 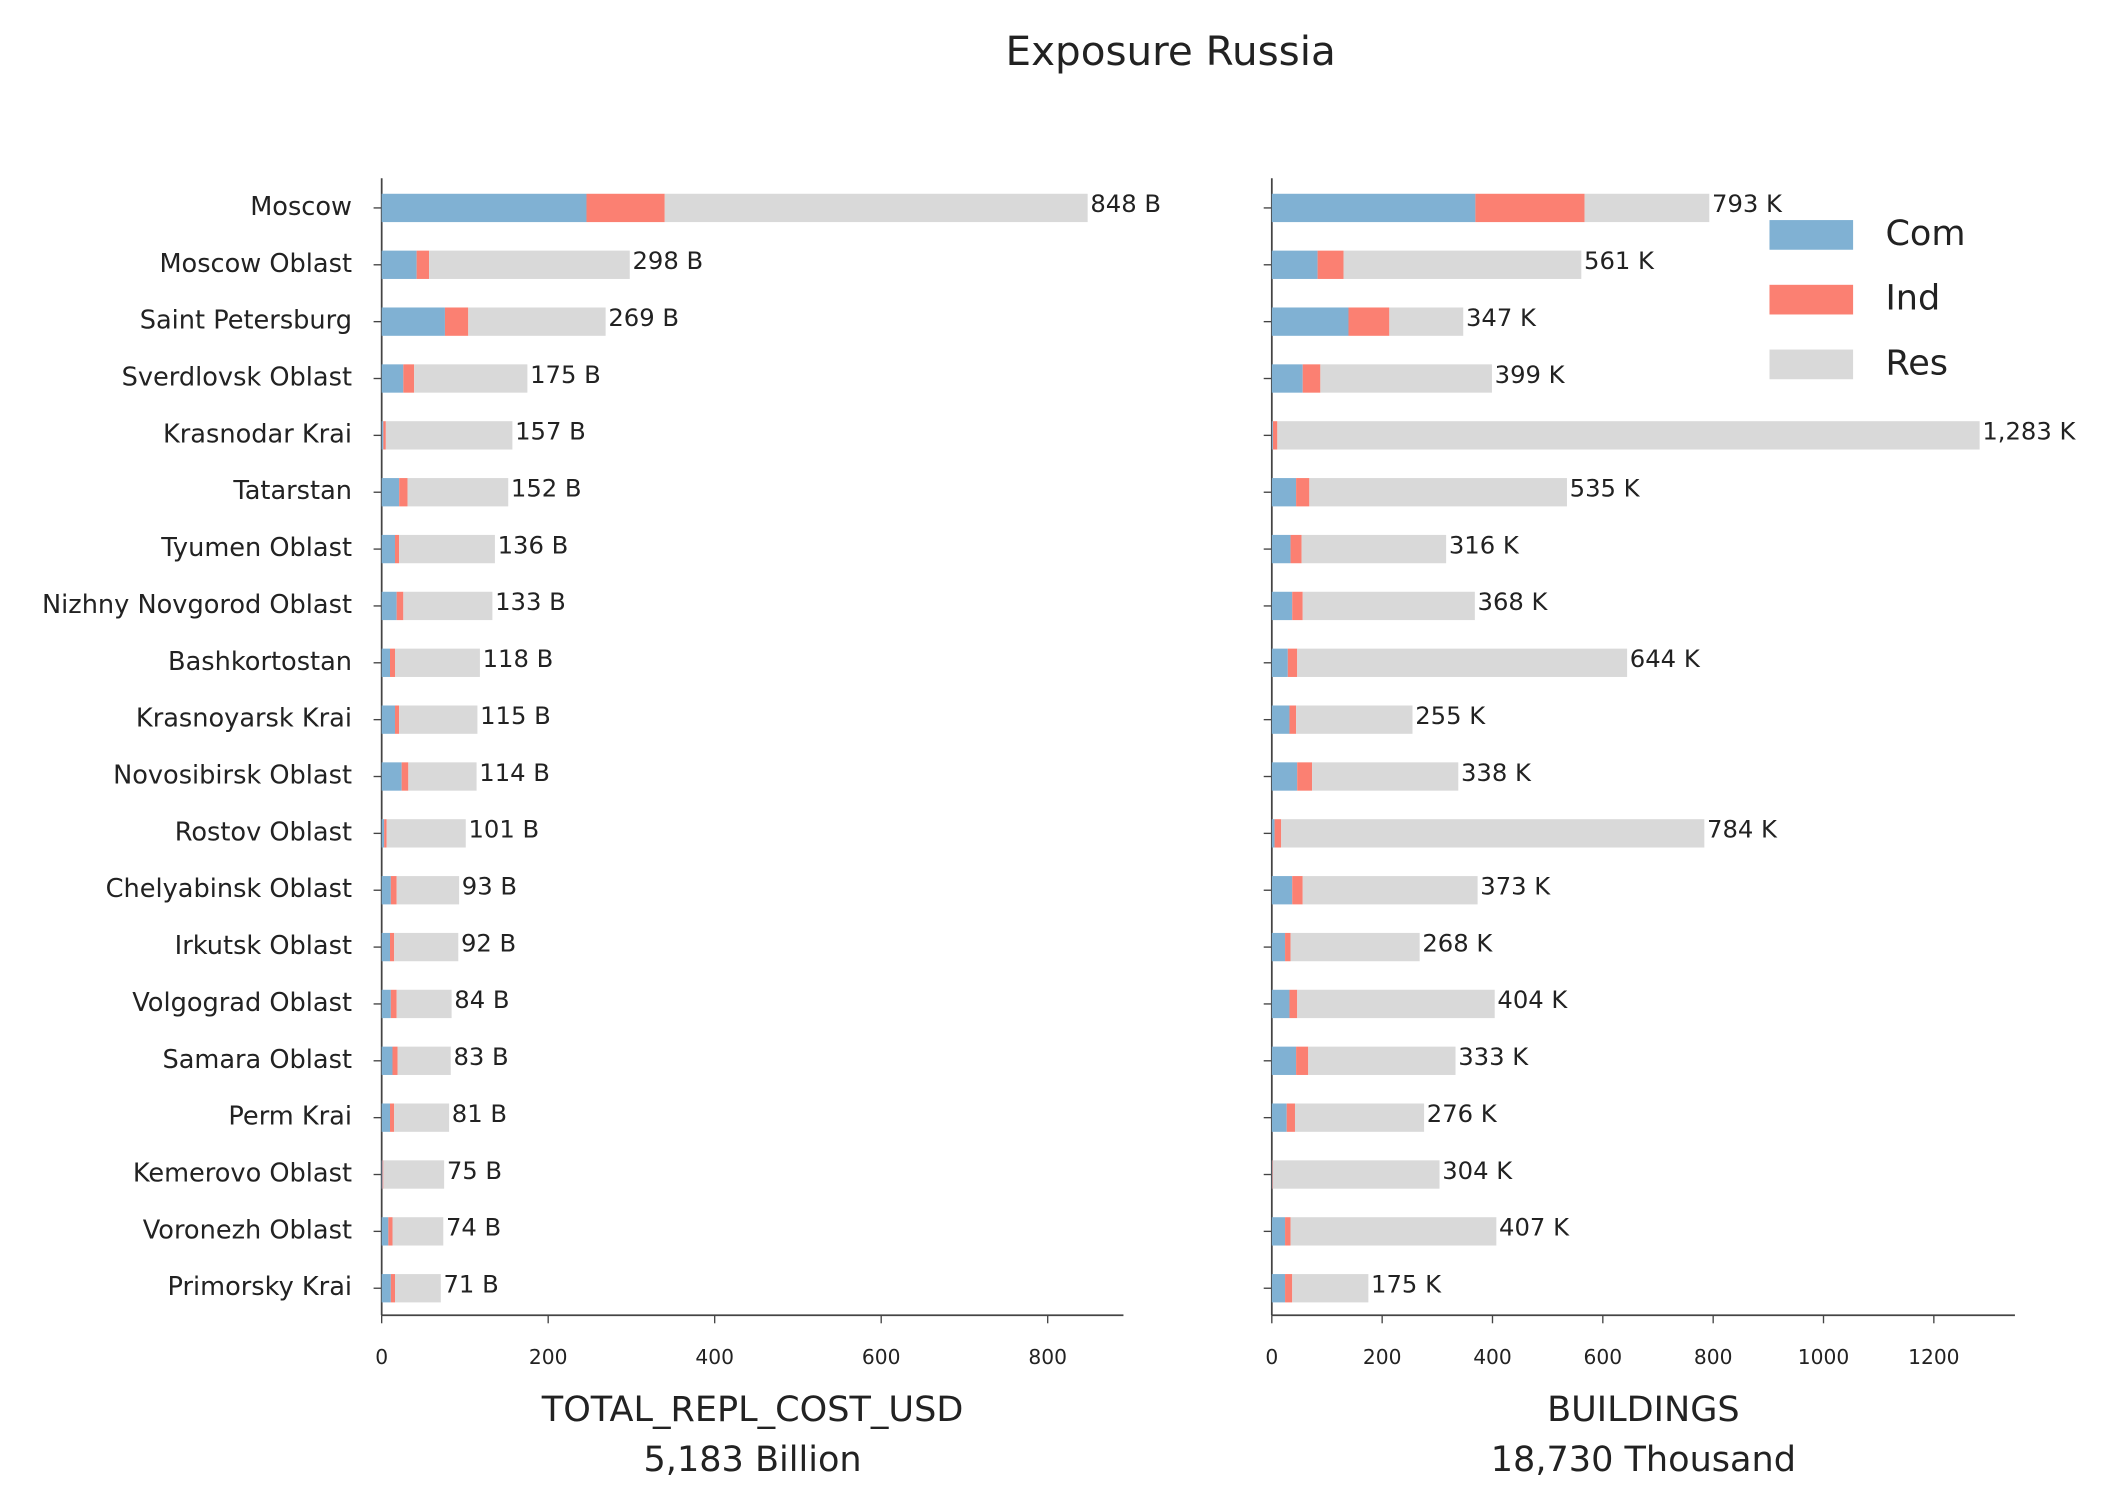 What do you see at coordinates (1747, 203) in the screenshot?
I see `value-label: 793 K` at bounding box center [1747, 203].